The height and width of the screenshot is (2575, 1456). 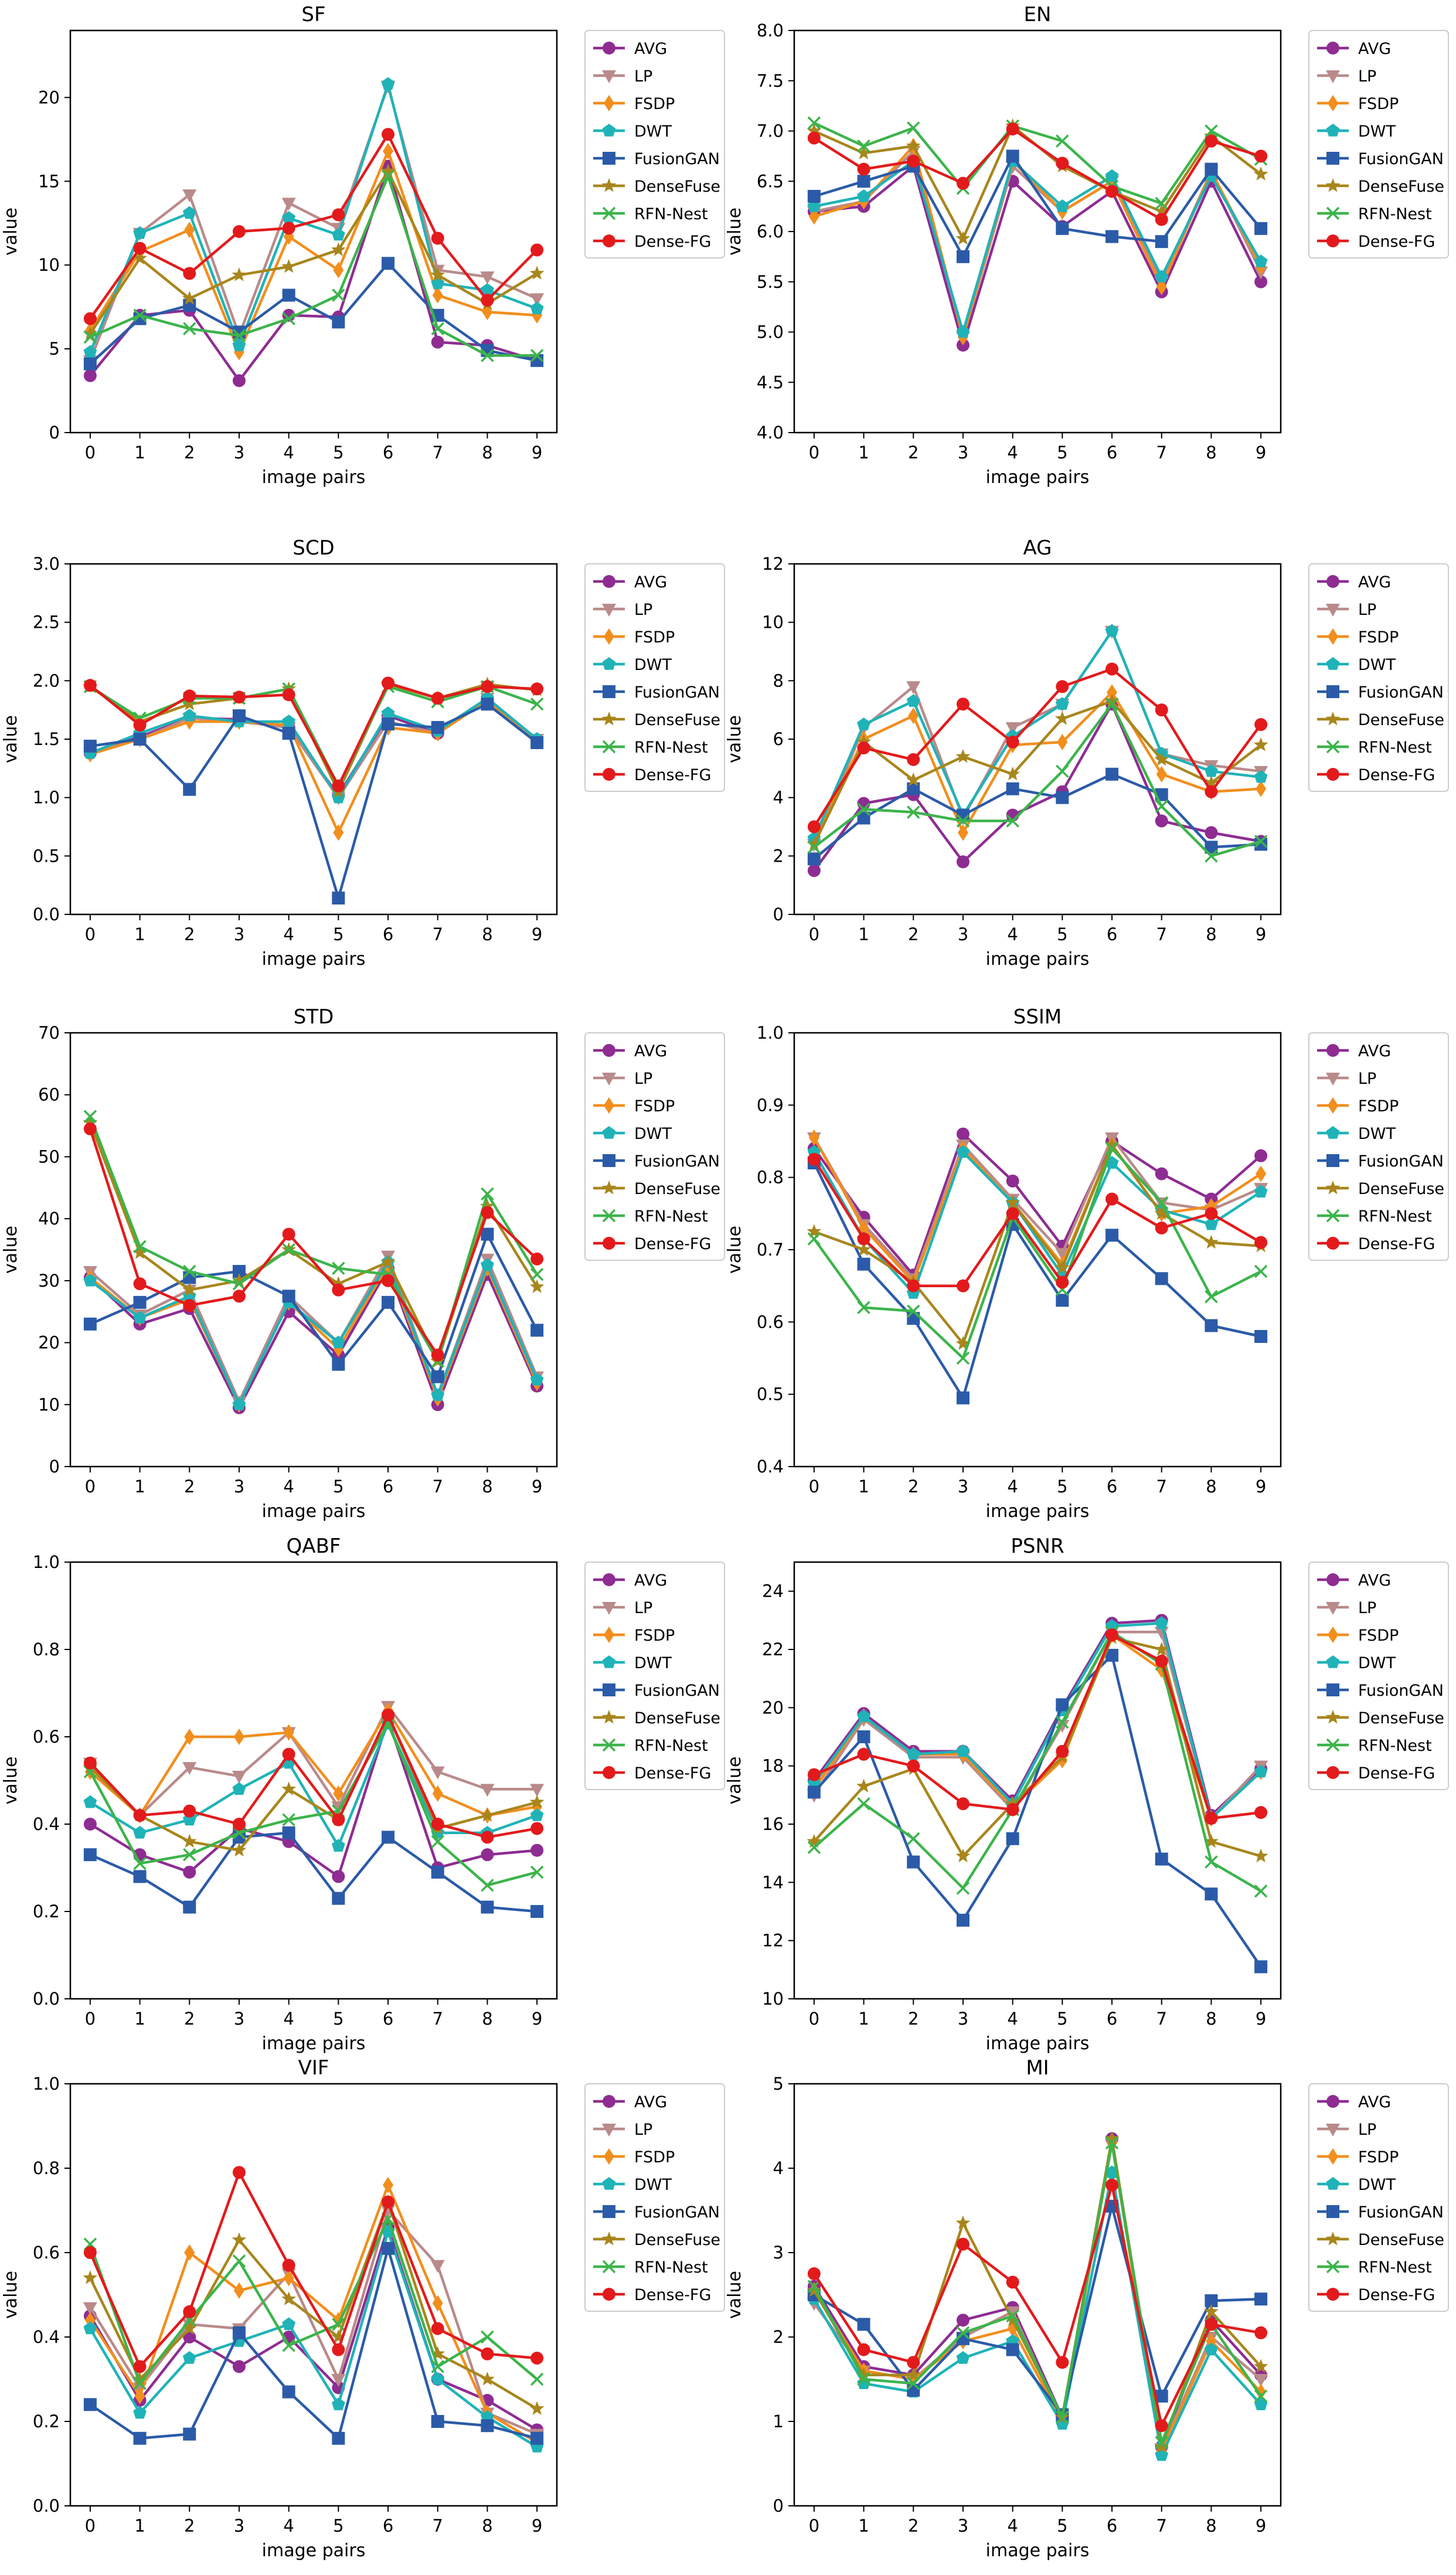 What do you see at coordinates (779, 680) in the screenshot?
I see `y-tick-label: 8` at bounding box center [779, 680].